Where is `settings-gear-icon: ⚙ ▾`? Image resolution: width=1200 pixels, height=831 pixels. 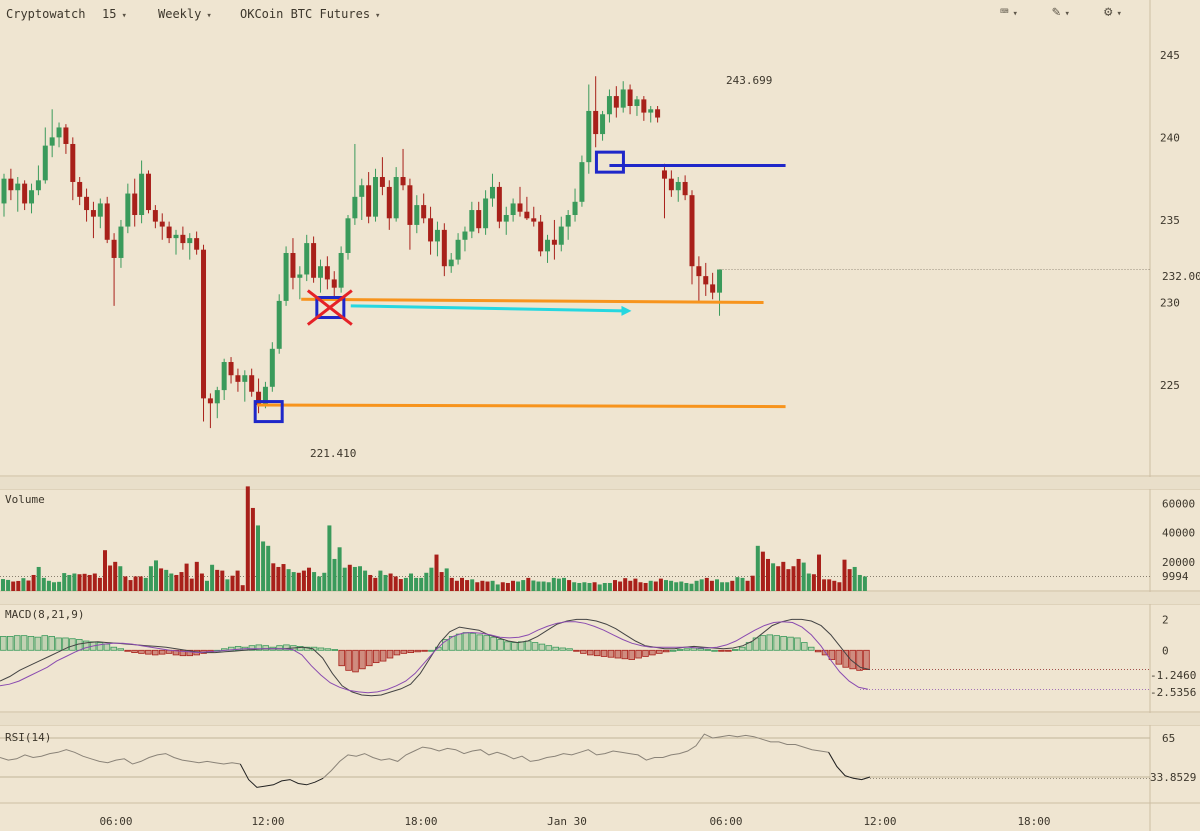
settings-gear-icon: ⚙ ▾ is located at coordinates (1113, 12).